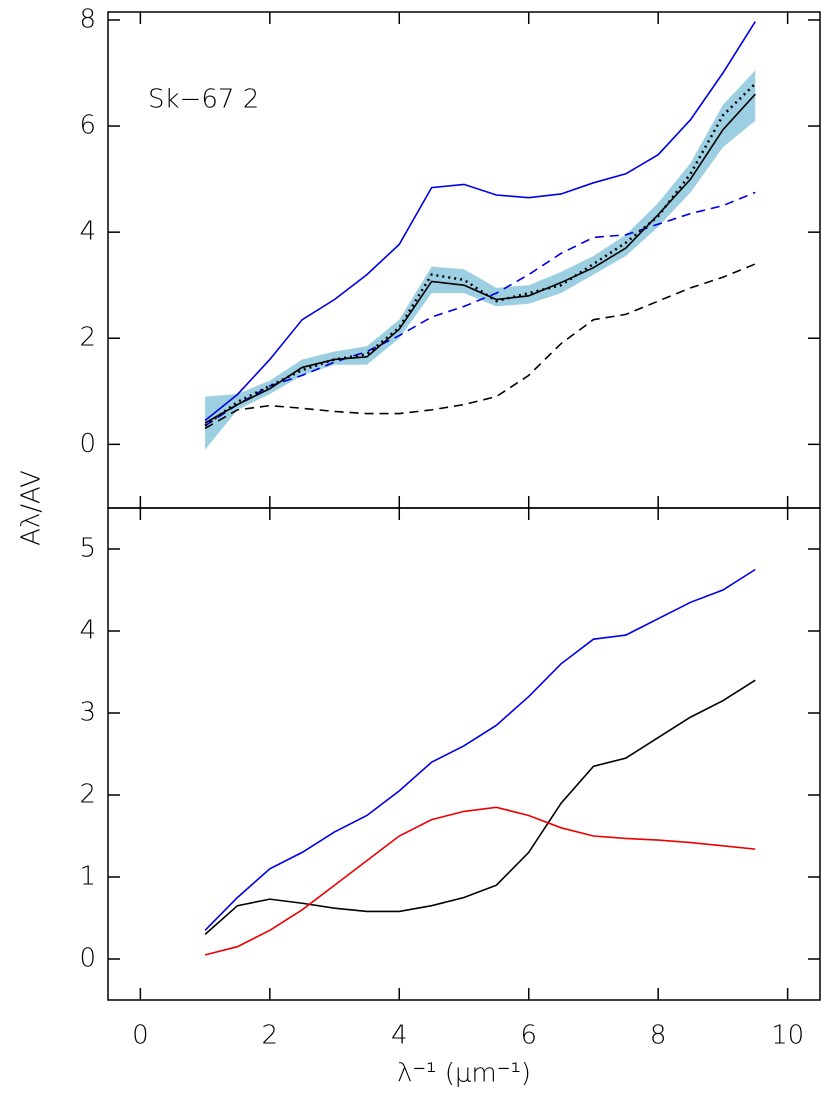  I want to click on y-axis-label: Aλ/AV, so click(32, 508).